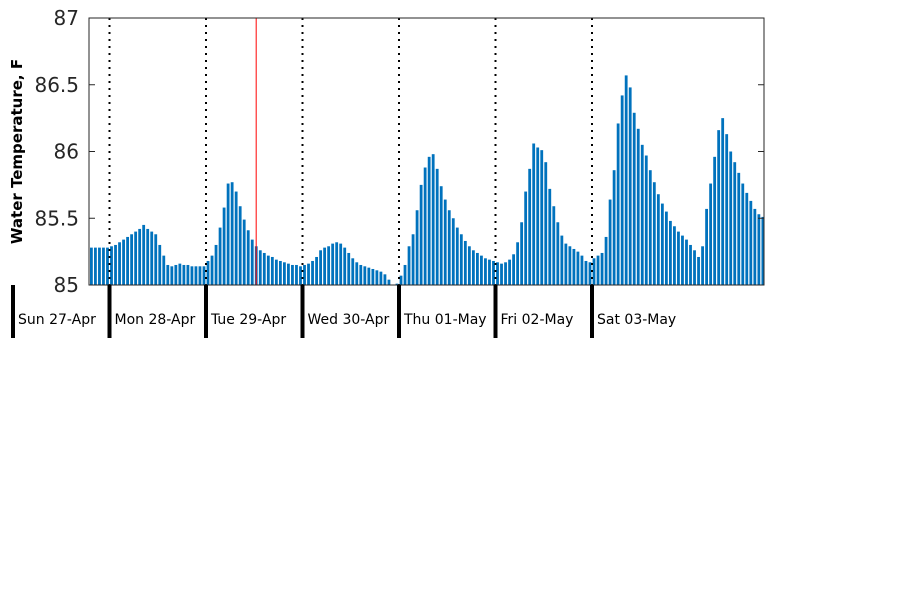 Image resolution: width=900 pixels, height=600 pixels. Describe the element at coordinates (155, 320) in the screenshot. I see `day-label: Mon 28-Apr` at that location.